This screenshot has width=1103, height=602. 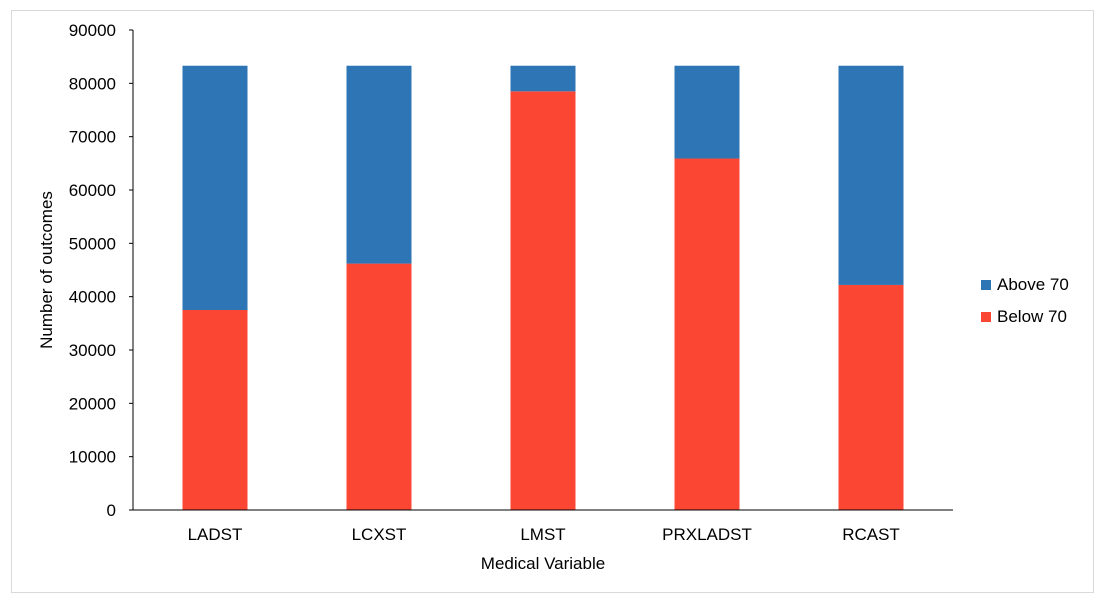 I want to click on x-axis-title: Medical Variable, so click(x=543, y=563).